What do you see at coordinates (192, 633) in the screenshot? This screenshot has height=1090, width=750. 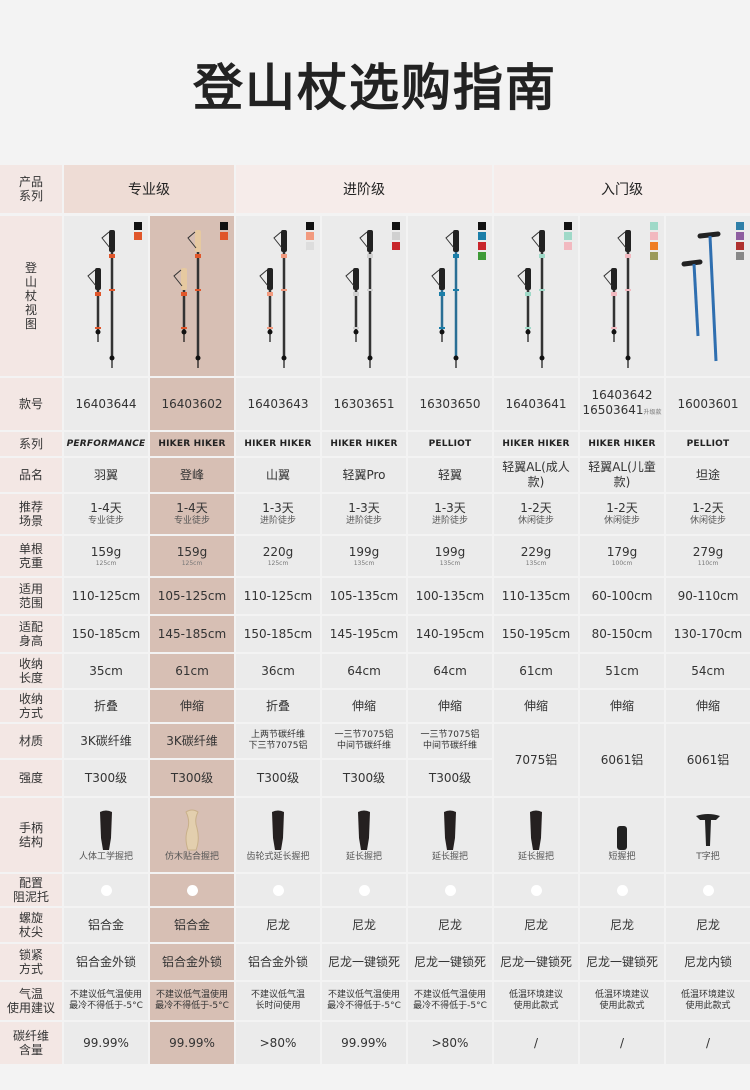 I see `height: 145-185cm` at bounding box center [192, 633].